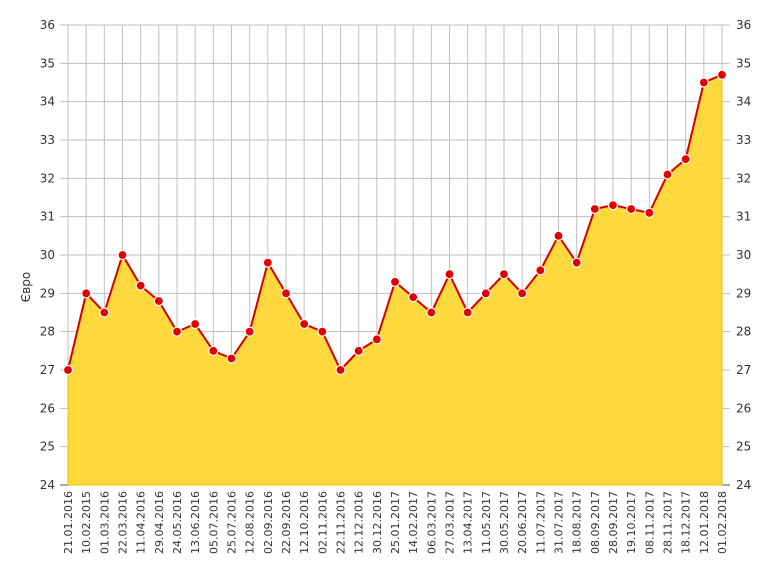 The width and height of the screenshot is (766, 567). Describe the element at coordinates (668, 522) in the screenshot. I see `x-tick-label-33: 28.11.2017` at that location.